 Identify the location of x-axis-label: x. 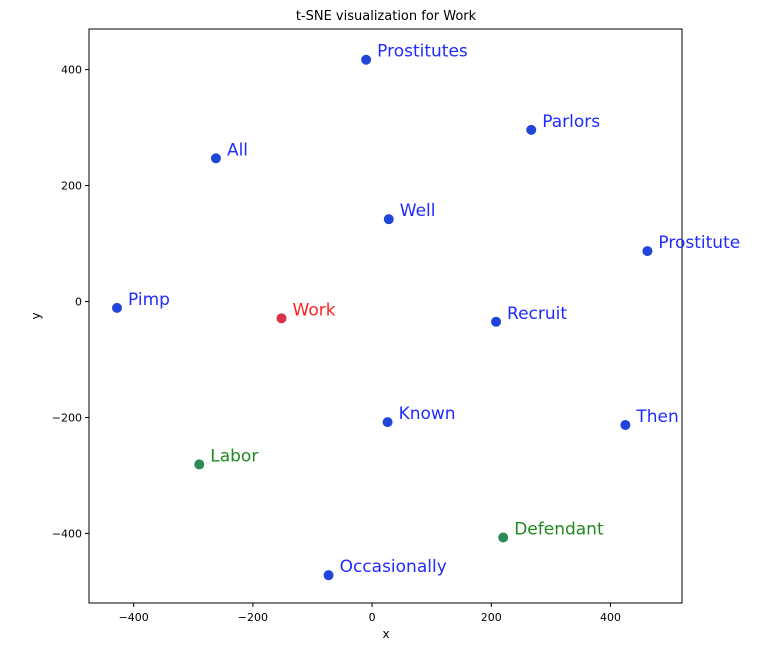
(385, 634).